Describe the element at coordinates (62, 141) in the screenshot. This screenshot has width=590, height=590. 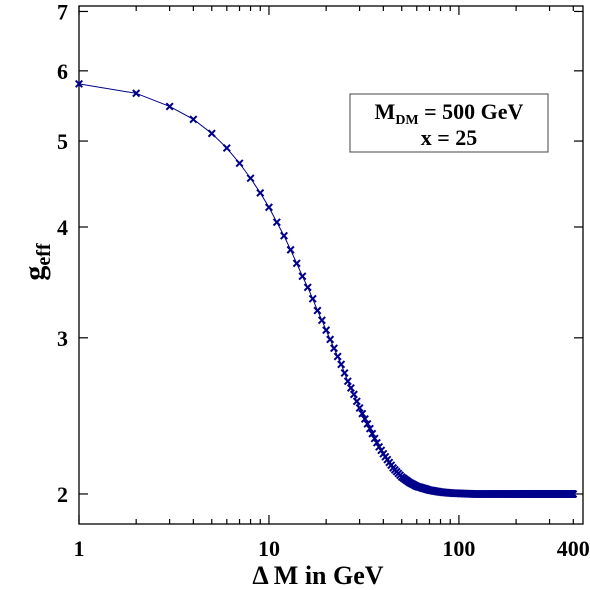
I see `y-tick-label: 5` at that location.